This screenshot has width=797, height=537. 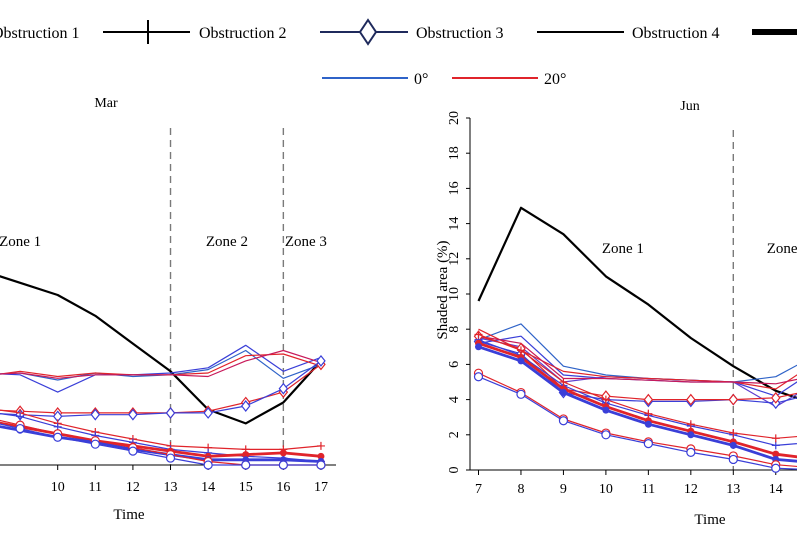 I want to click on x-axis-label-jun: Time, so click(x=709, y=520).